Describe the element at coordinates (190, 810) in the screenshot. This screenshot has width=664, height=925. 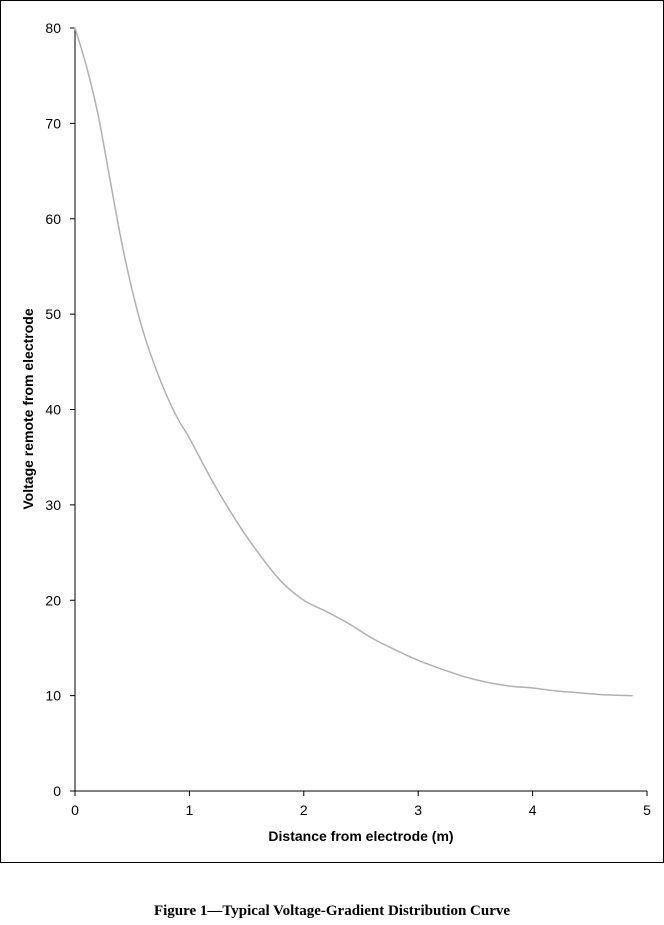
I see `x-tick-label: 1` at that location.